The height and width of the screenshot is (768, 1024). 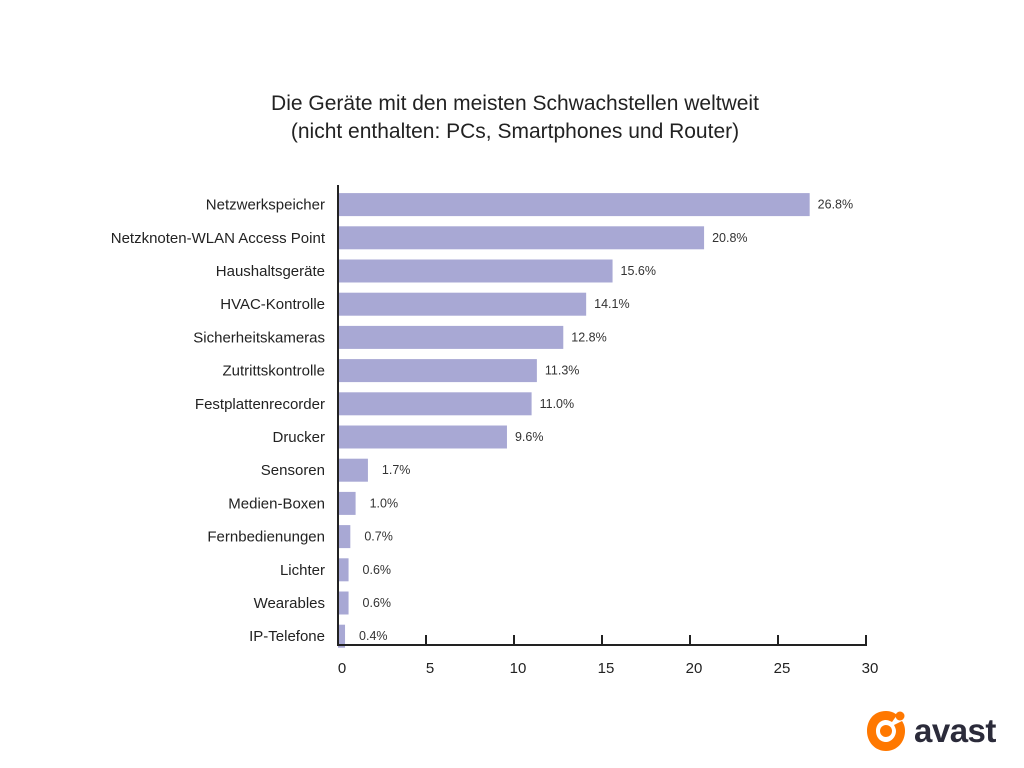 What do you see at coordinates (287, 636) in the screenshot?
I see `category-label: IP-Telefone` at bounding box center [287, 636].